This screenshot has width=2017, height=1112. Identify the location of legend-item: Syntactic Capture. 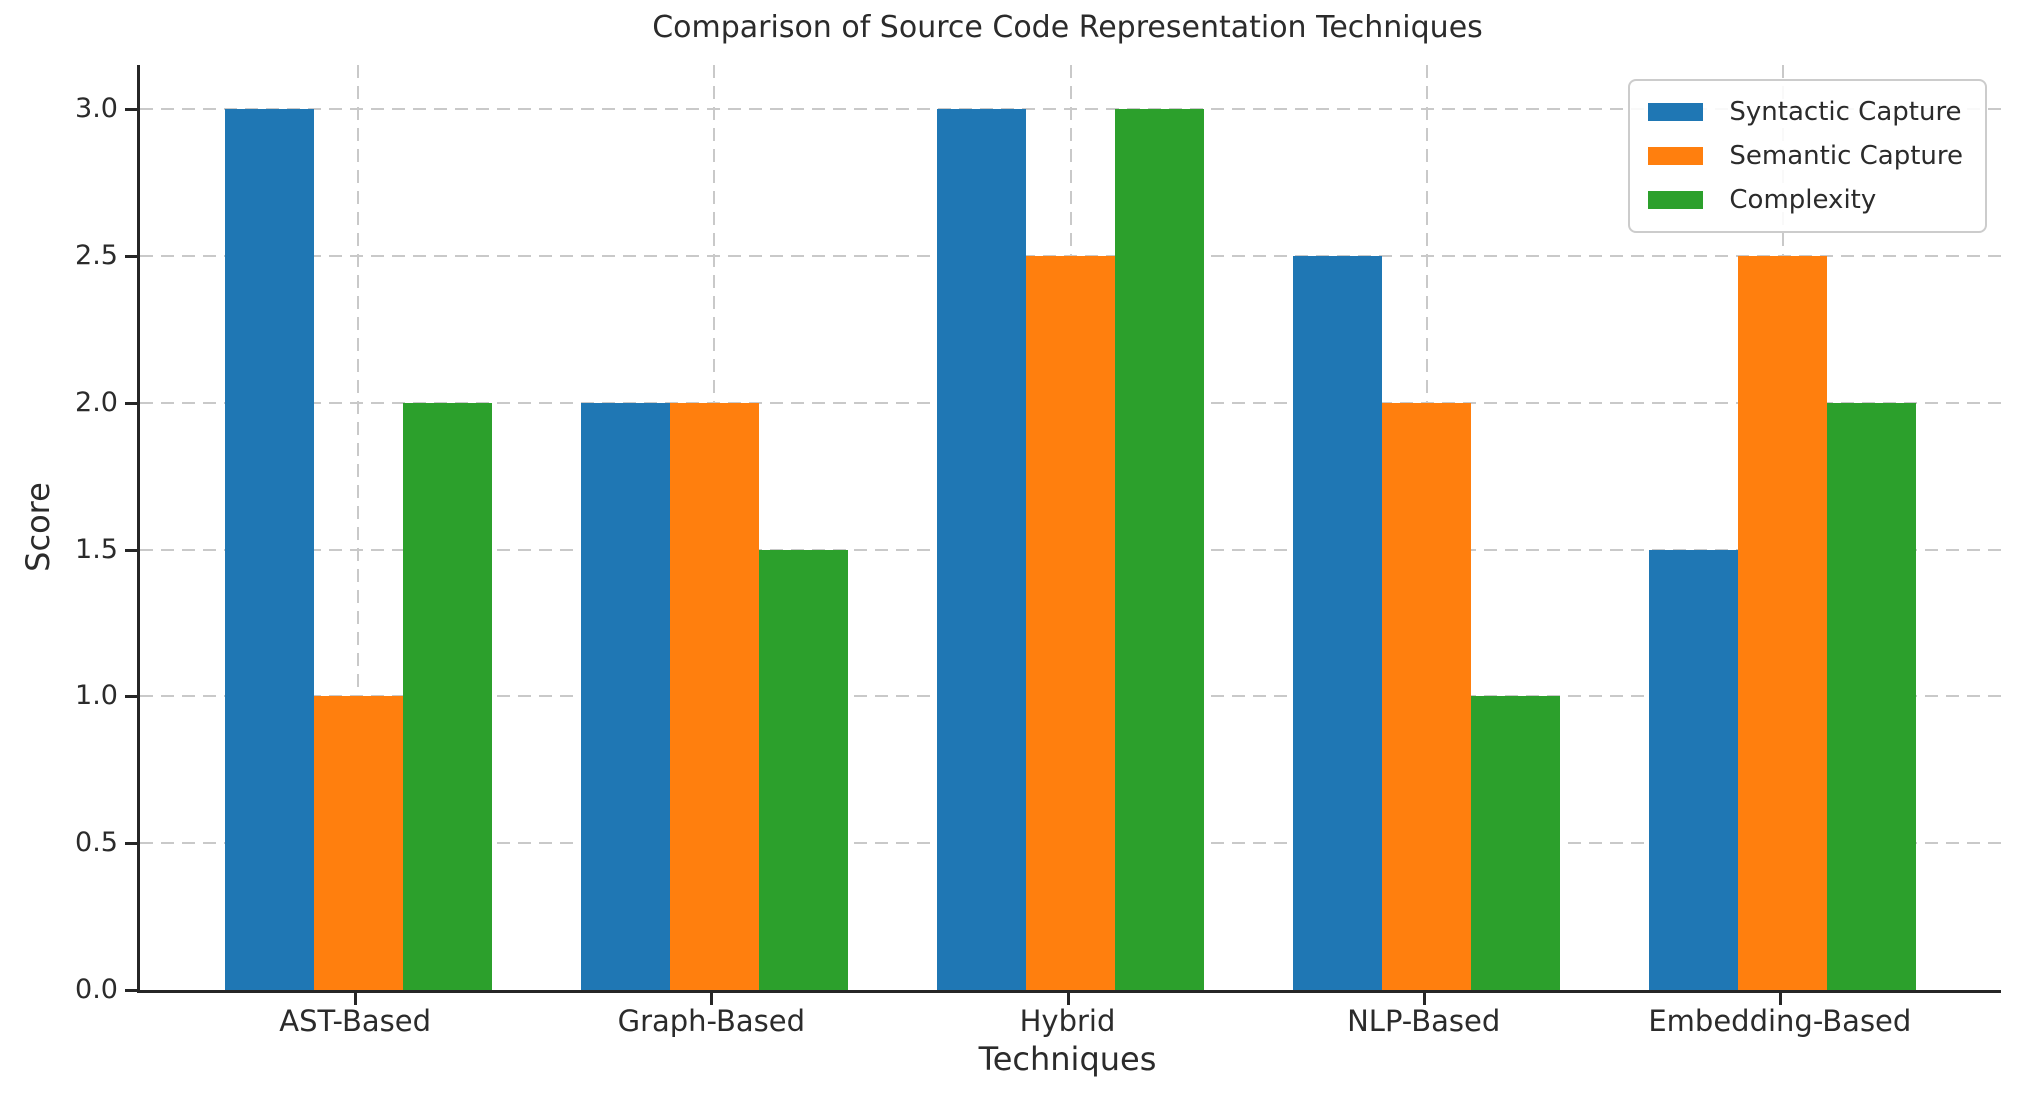
(1805, 112).